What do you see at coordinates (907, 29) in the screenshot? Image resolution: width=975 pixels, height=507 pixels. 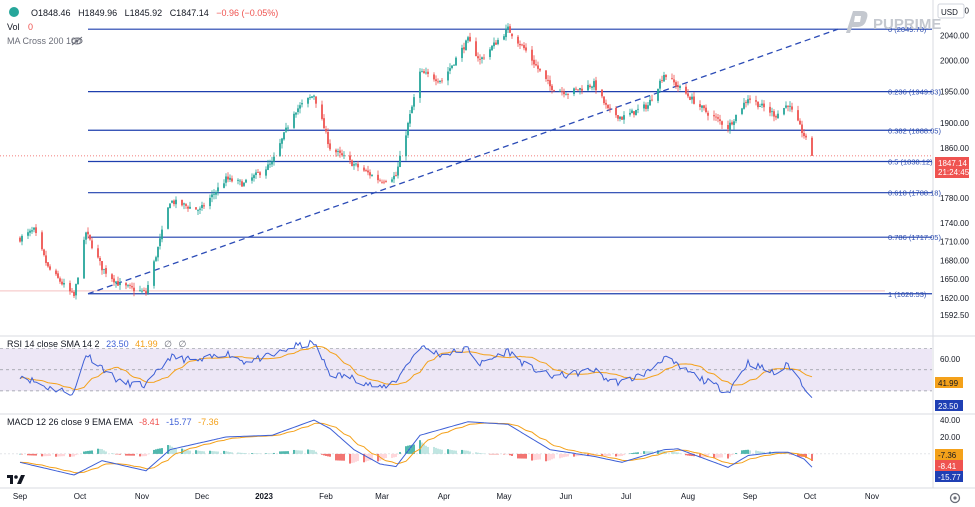 I see `fib-level-label: 0 (2049.70)` at bounding box center [907, 29].